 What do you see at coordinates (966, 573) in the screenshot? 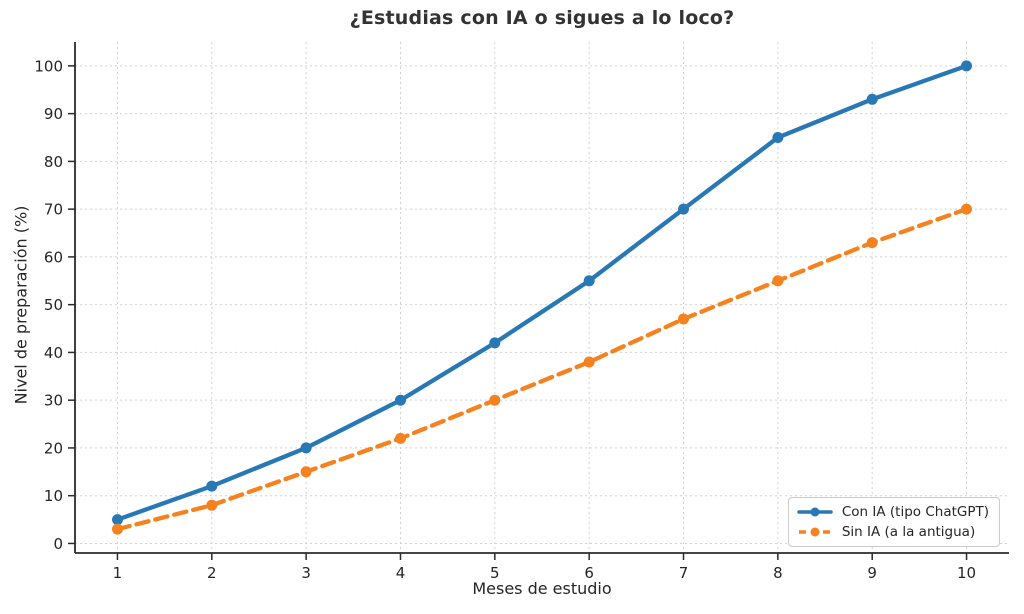
I see `x-tick-label: 10` at bounding box center [966, 573].